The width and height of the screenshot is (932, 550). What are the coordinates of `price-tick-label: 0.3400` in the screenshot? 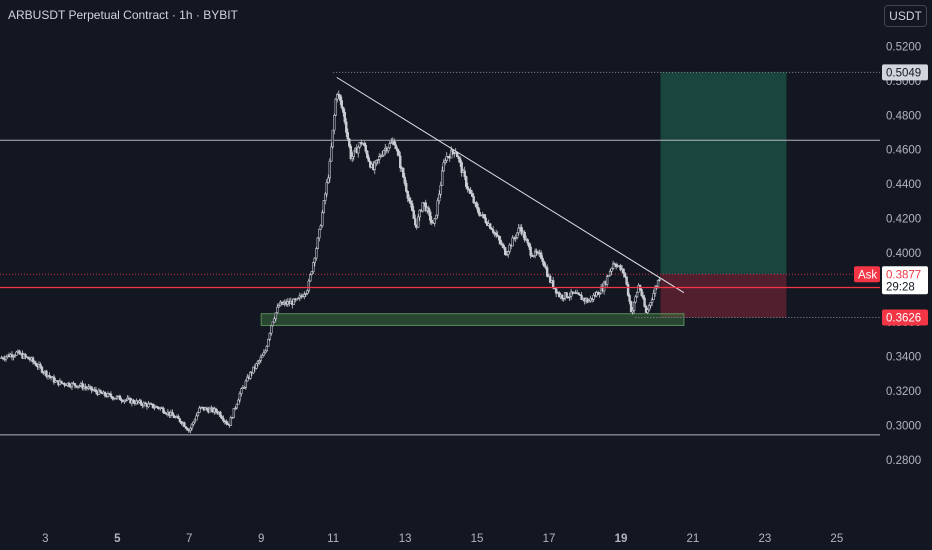 It's located at (903, 357).